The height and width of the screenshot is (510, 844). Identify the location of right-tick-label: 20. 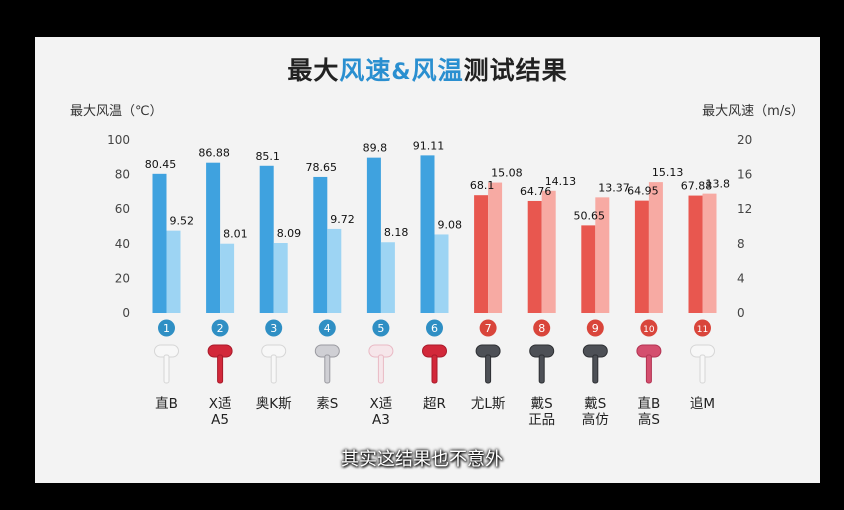
(744, 140).